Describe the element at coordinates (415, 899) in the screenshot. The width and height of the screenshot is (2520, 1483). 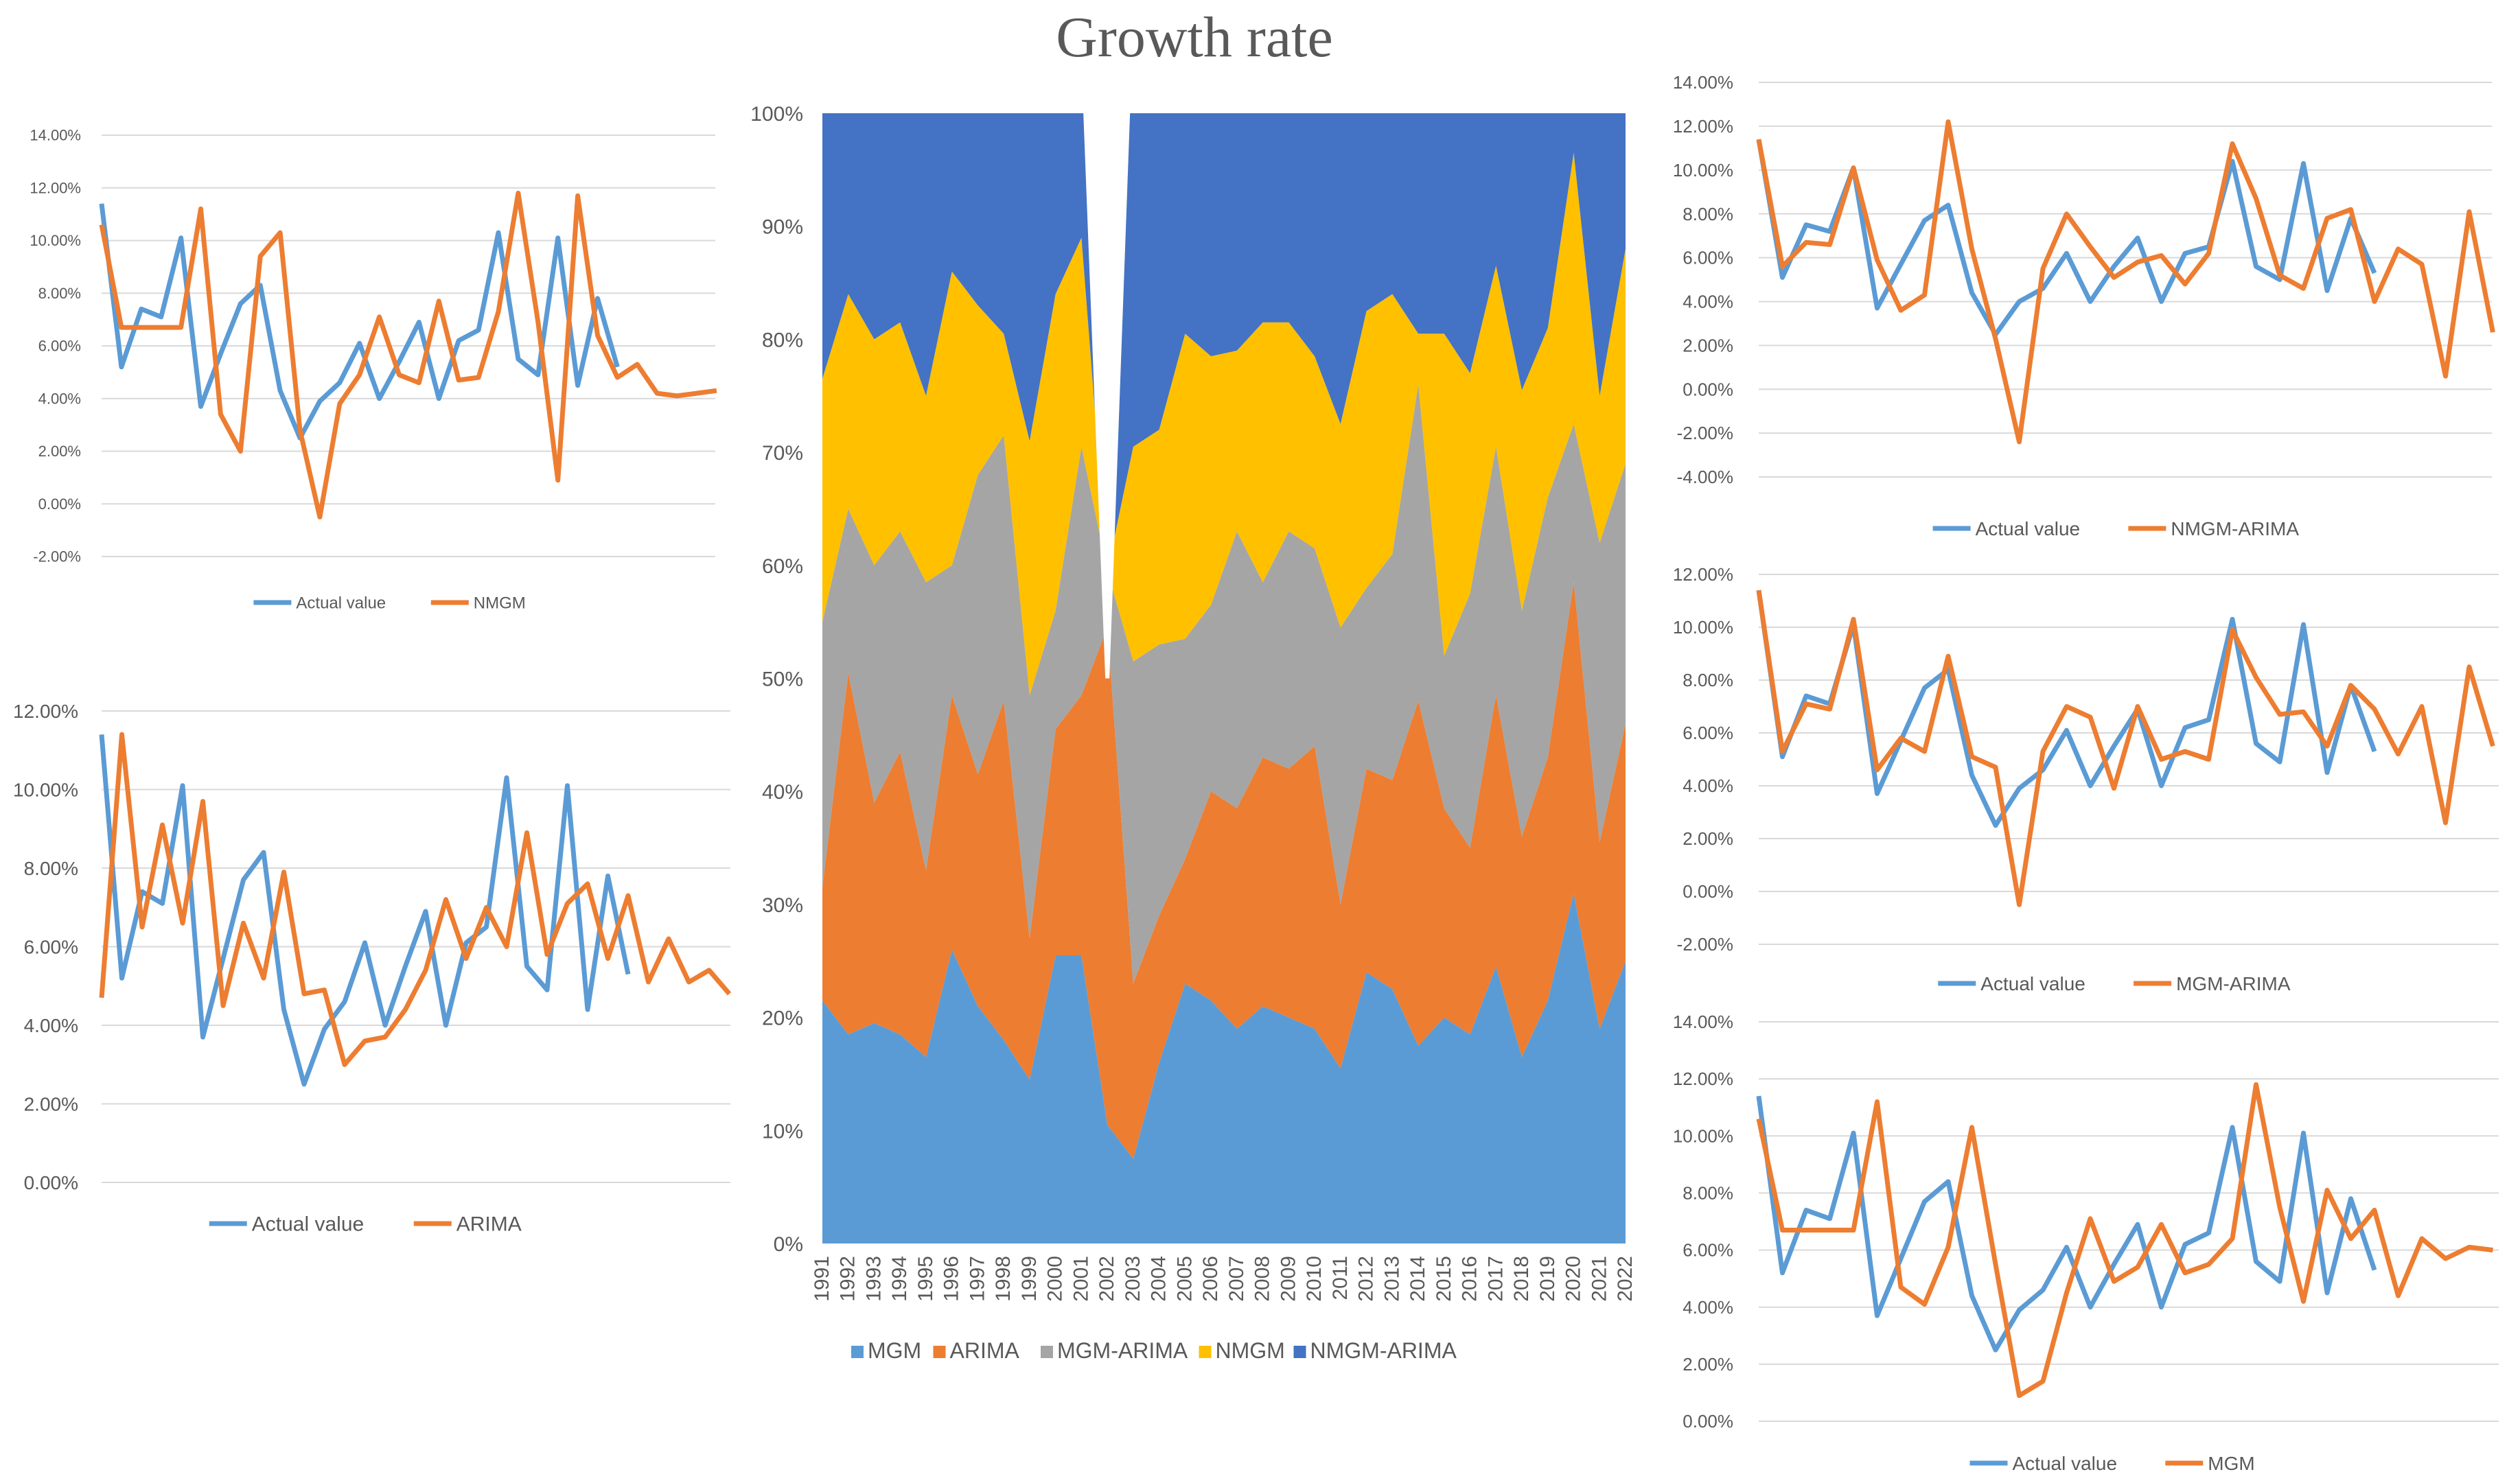
I see `series-line-arima` at that location.